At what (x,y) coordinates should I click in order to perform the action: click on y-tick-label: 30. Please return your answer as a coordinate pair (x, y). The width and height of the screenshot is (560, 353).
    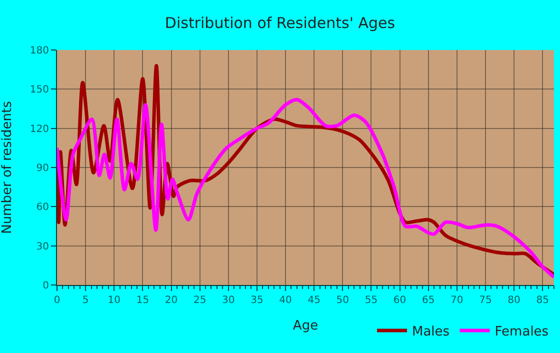
    Looking at the image, I should click on (42, 246).